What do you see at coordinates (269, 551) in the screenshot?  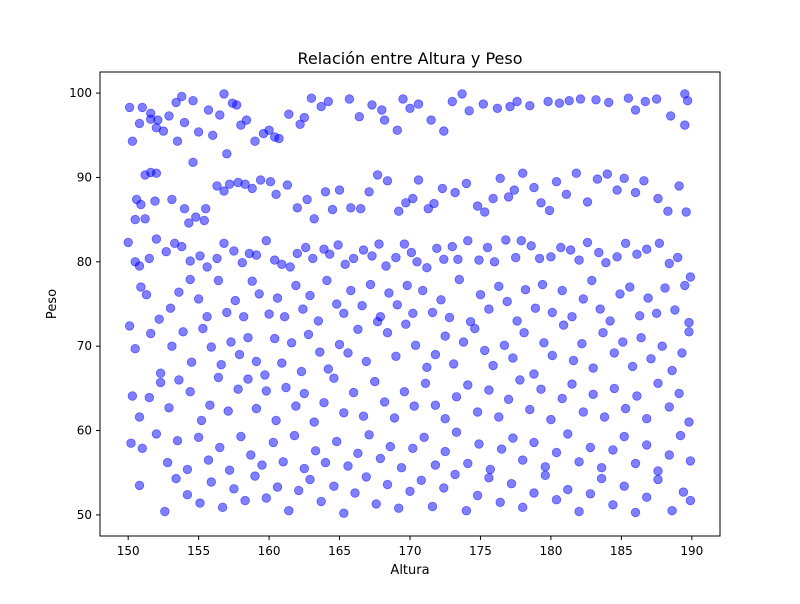 I see `x-tick-label: 160` at bounding box center [269, 551].